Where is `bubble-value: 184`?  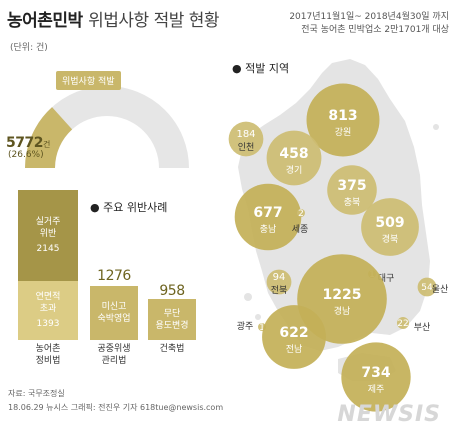 bubble-value: 184 is located at coordinates (245, 134).